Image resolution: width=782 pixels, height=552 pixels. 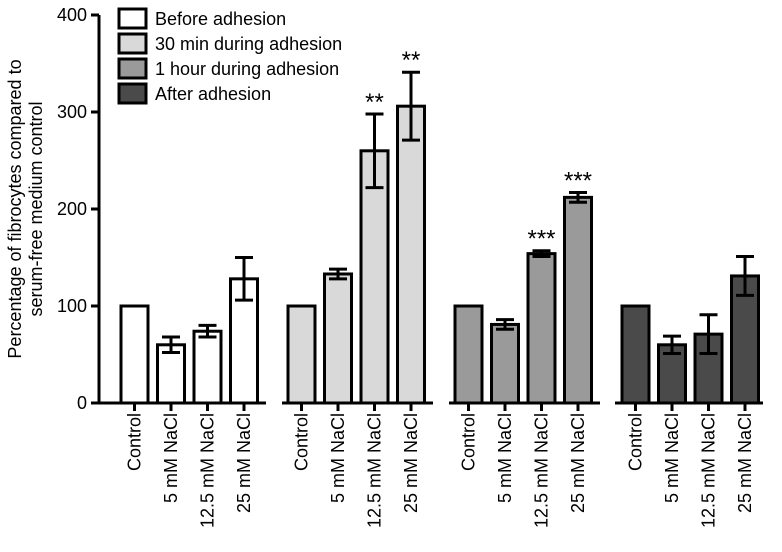 What do you see at coordinates (82, 403) in the screenshot?
I see `y-tick-label: 0` at bounding box center [82, 403].